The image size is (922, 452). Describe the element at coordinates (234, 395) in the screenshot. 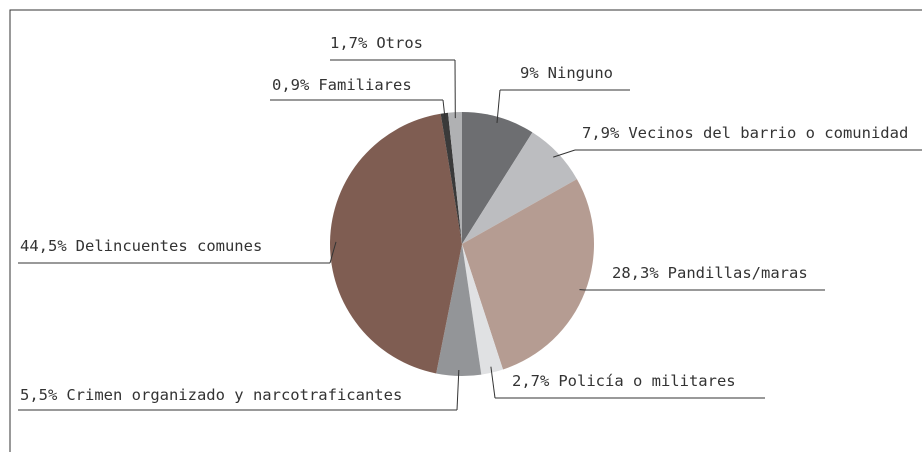

I see `category-label: Crimen organizado y narcotraficantes` at that location.